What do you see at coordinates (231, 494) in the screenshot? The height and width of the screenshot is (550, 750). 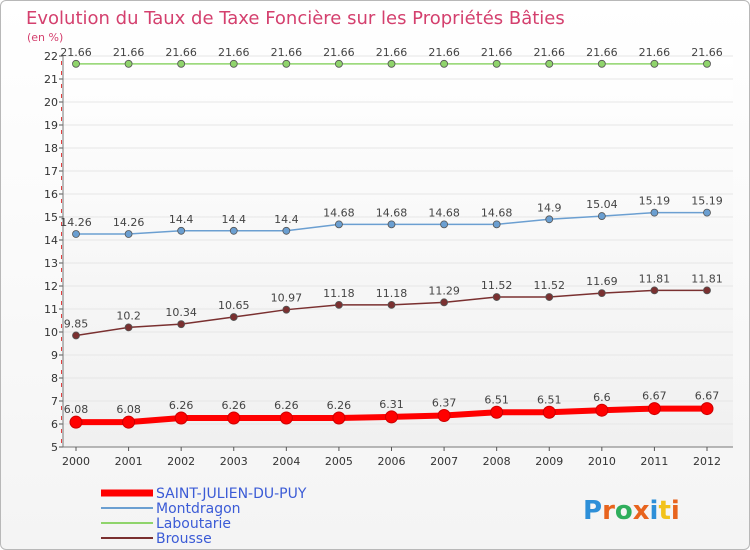 I see `legend-label: SAINT-JULIEN-DU-PUY` at bounding box center [231, 494].